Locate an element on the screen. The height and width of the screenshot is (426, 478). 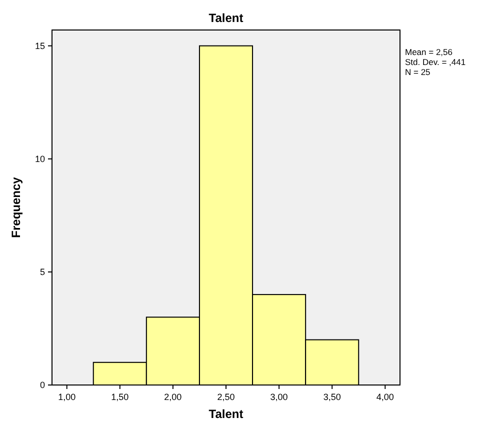
y-tick-label: 0 is located at coordinates (42, 385).